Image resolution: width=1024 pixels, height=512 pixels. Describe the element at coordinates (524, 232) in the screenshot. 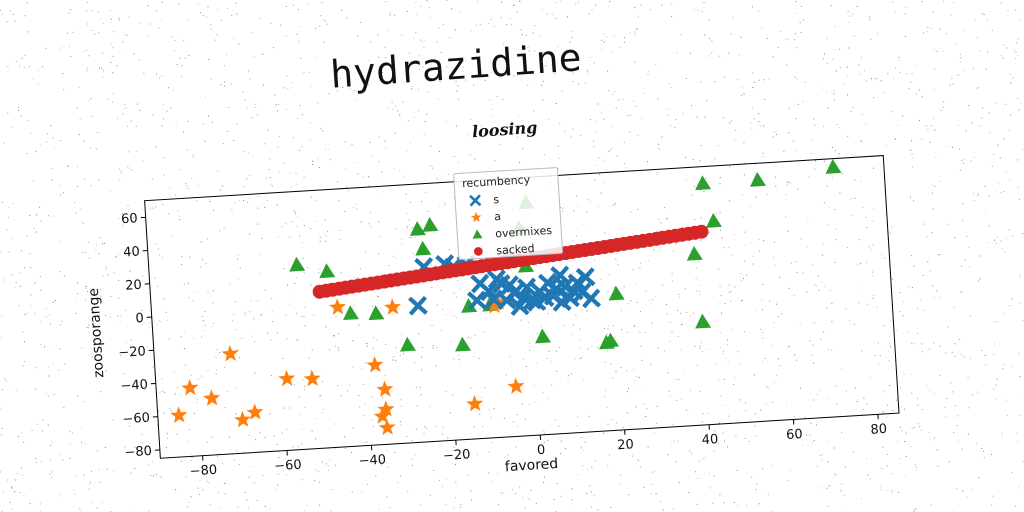

I see `legend-label: overmixes` at that location.